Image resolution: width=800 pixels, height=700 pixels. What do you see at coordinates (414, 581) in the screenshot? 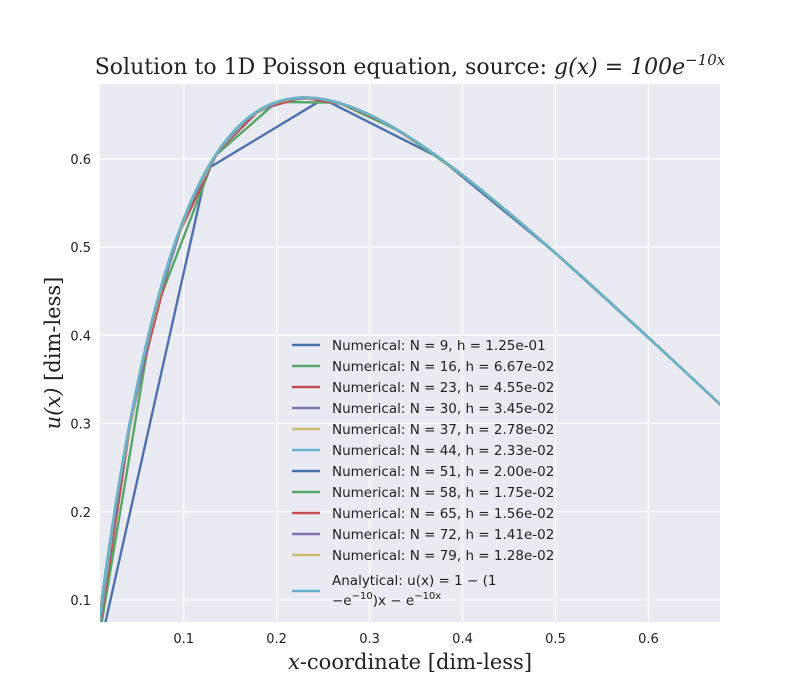
I see `legend-label-analytical-line1: Analytical: u(x) = 1 − (1` at bounding box center [414, 581].